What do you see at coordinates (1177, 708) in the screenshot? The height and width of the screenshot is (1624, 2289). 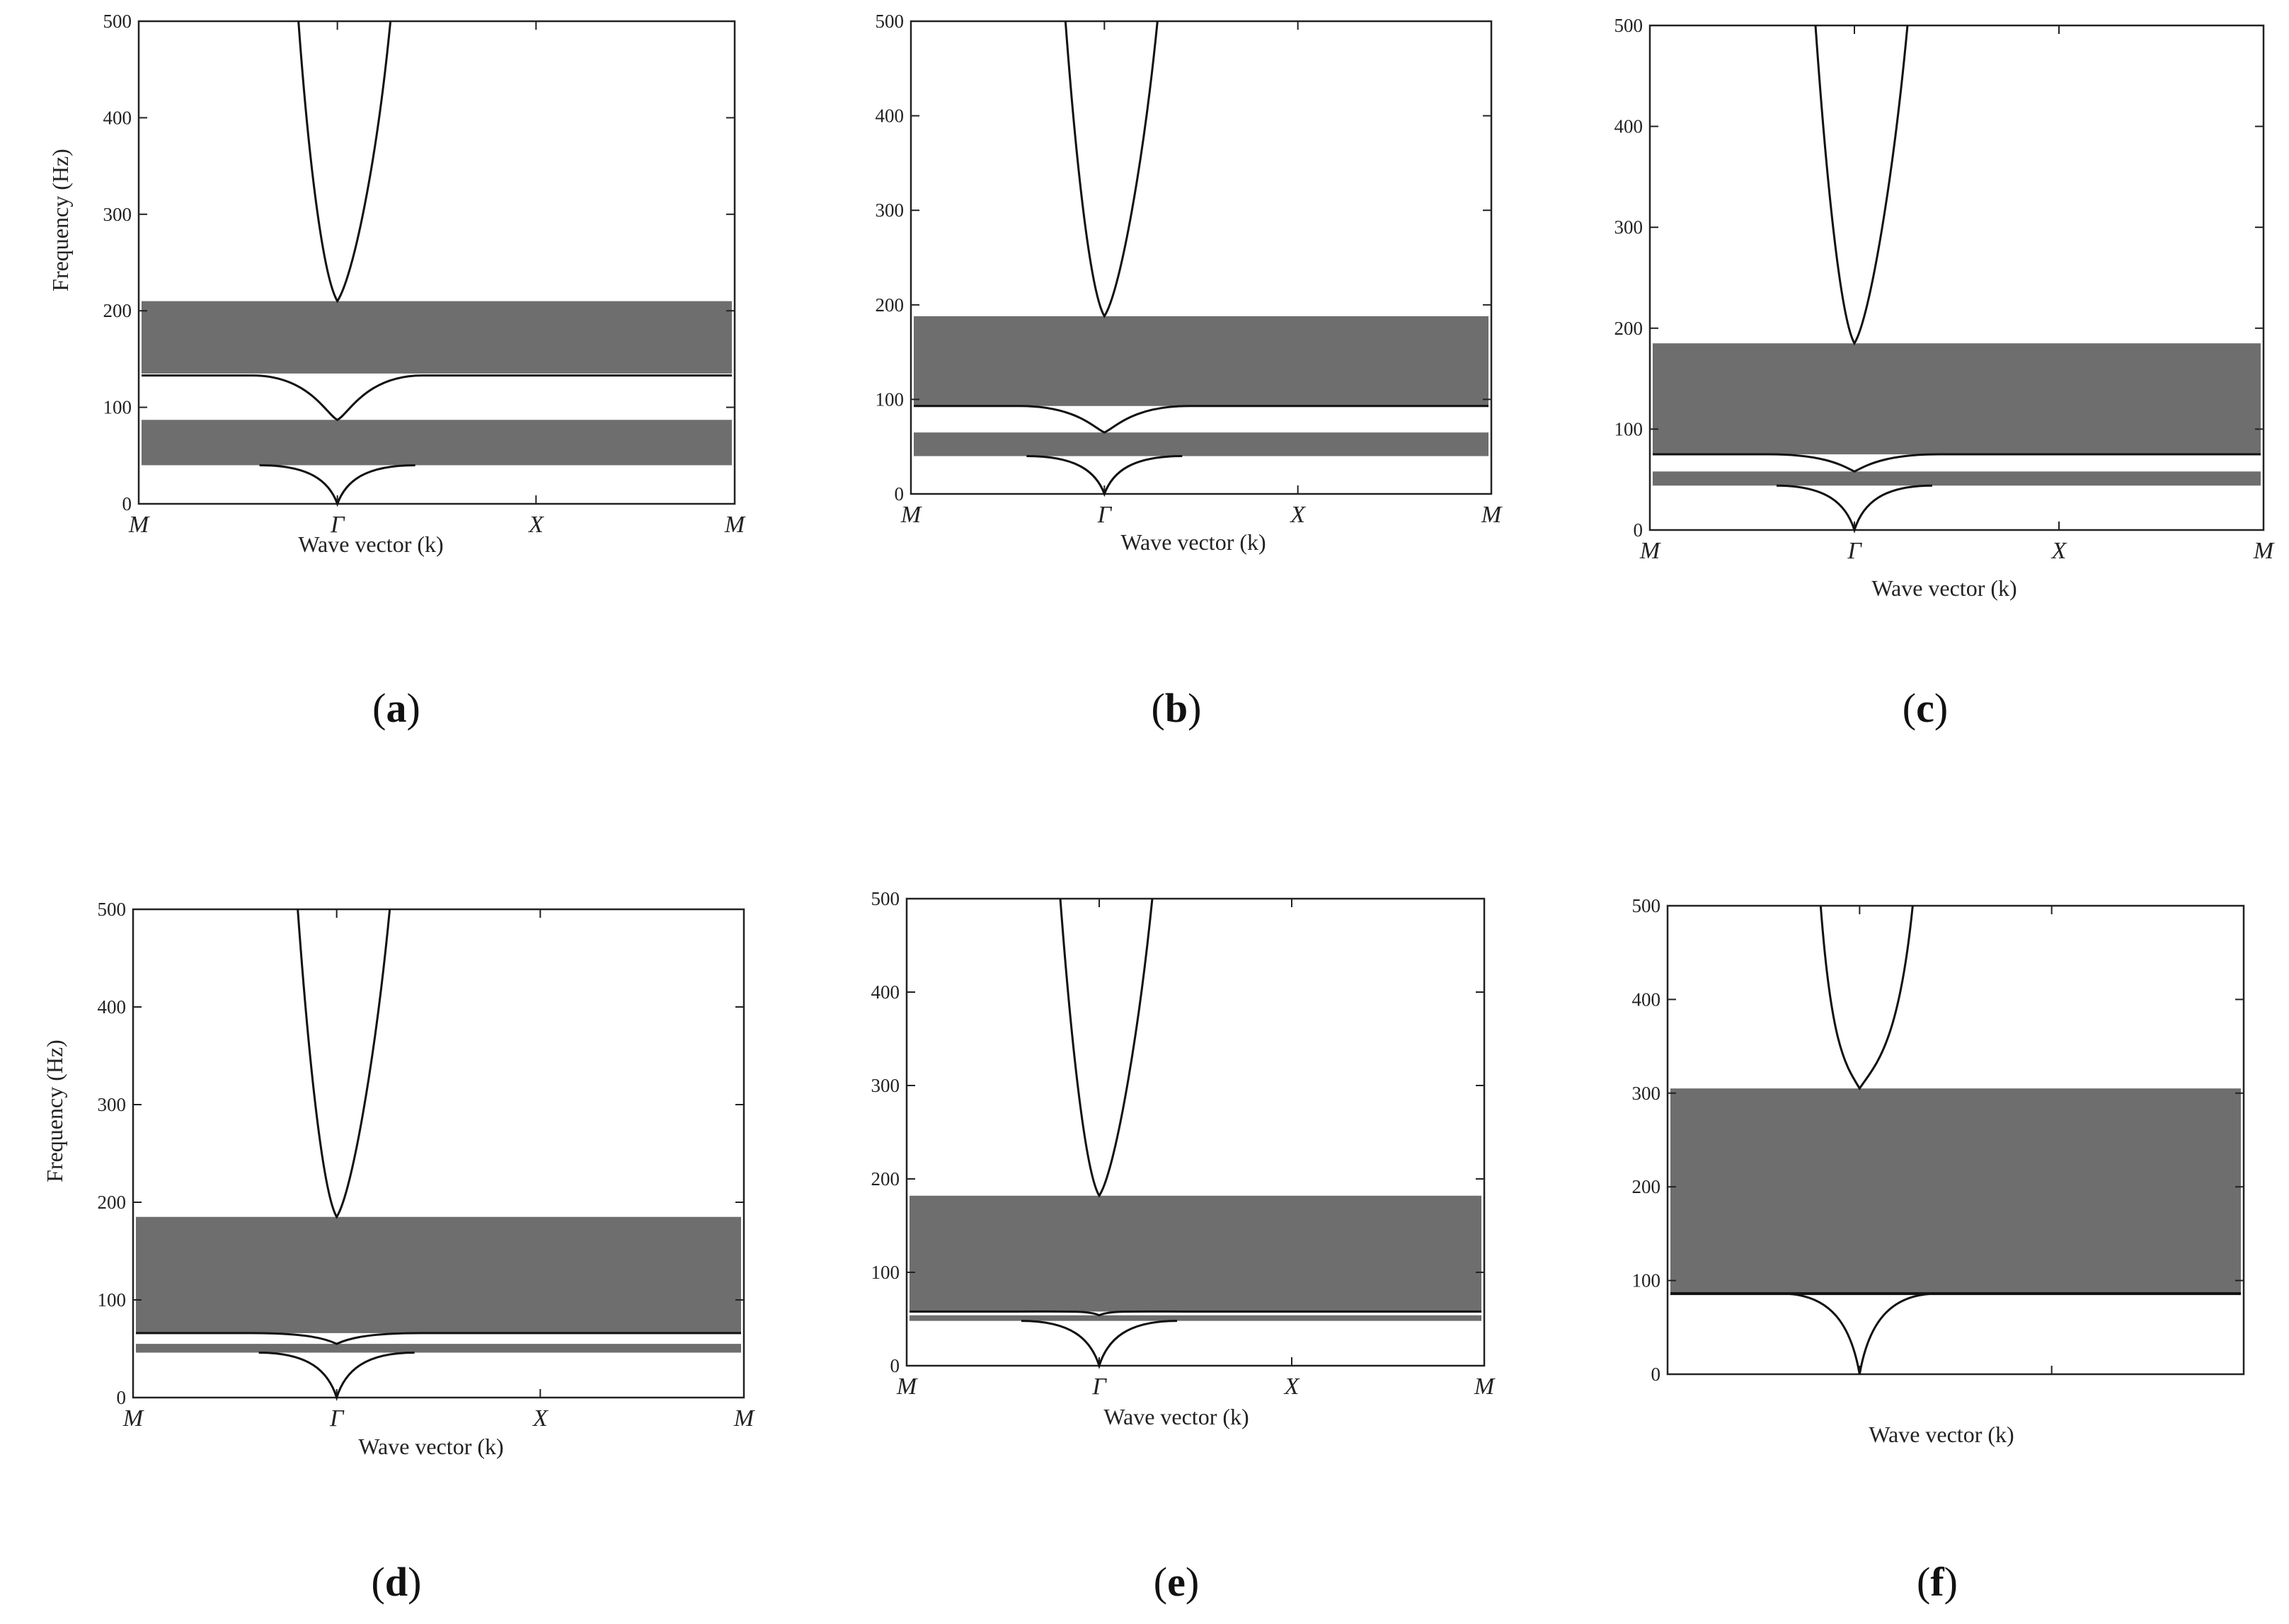 I see `panel-label: (b)` at bounding box center [1177, 708].